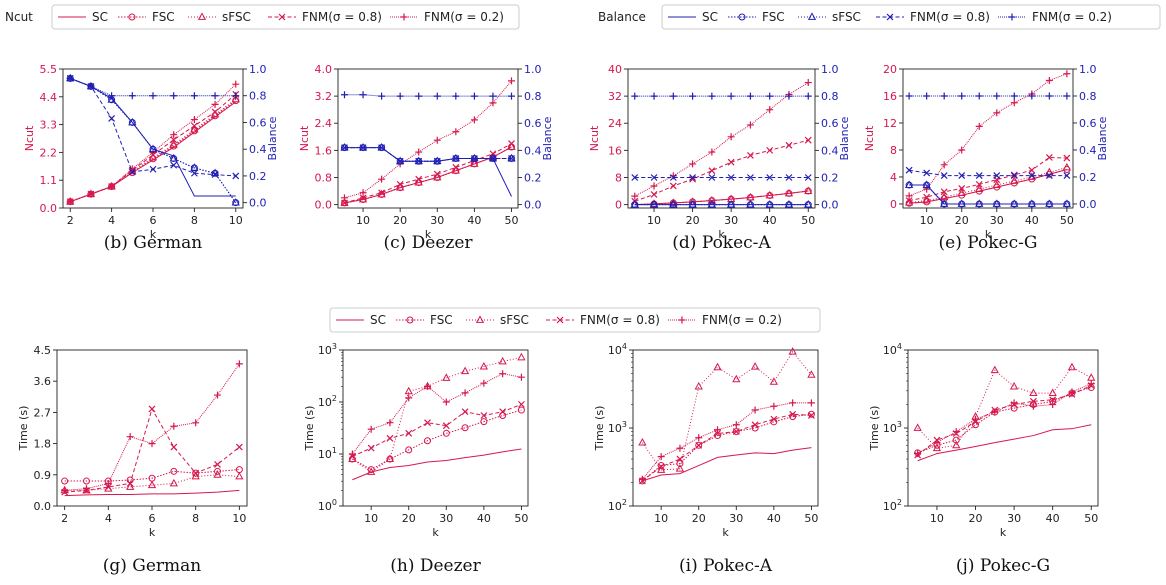 The image size is (1166, 585). I want to click on legend-entry: FNM(σ = 0.2), so click(464, 17).